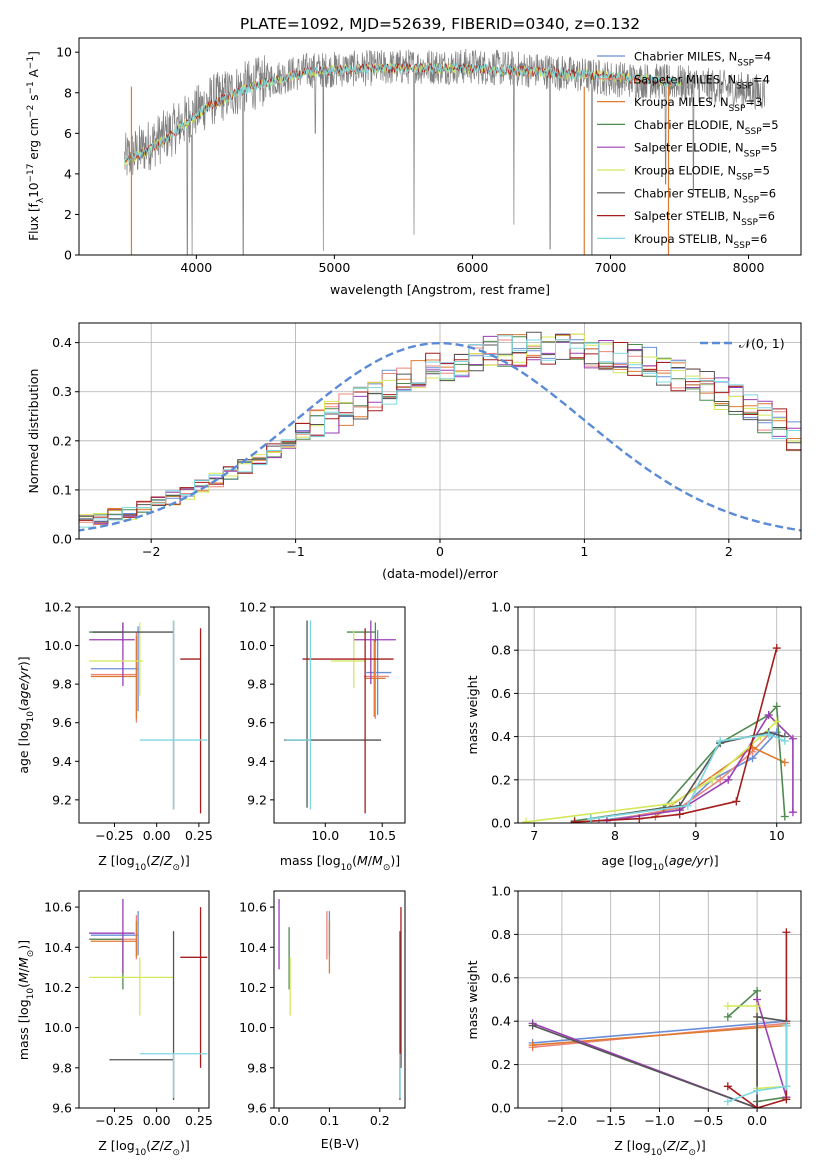 The width and height of the screenshot is (819, 1170). I want to click on y-tick-label: 10.6, so click(58, 907).